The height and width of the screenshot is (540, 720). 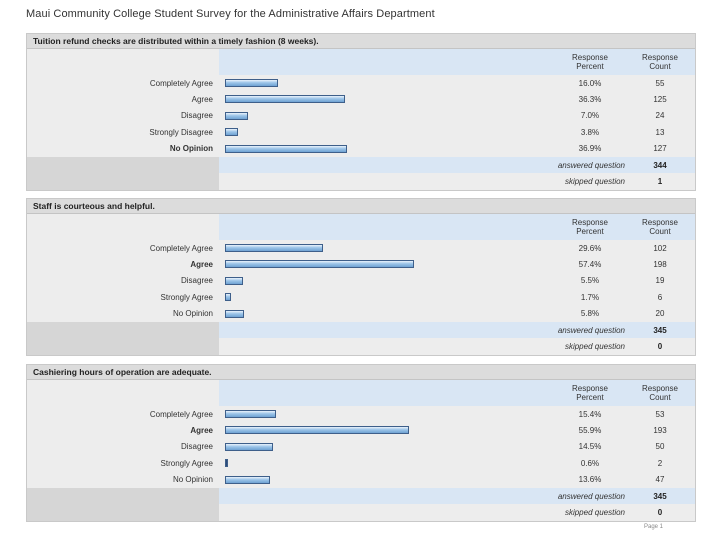 I want to click on table-row: Strongly Disagree 3.8% 13, so click(x=361, y=132).